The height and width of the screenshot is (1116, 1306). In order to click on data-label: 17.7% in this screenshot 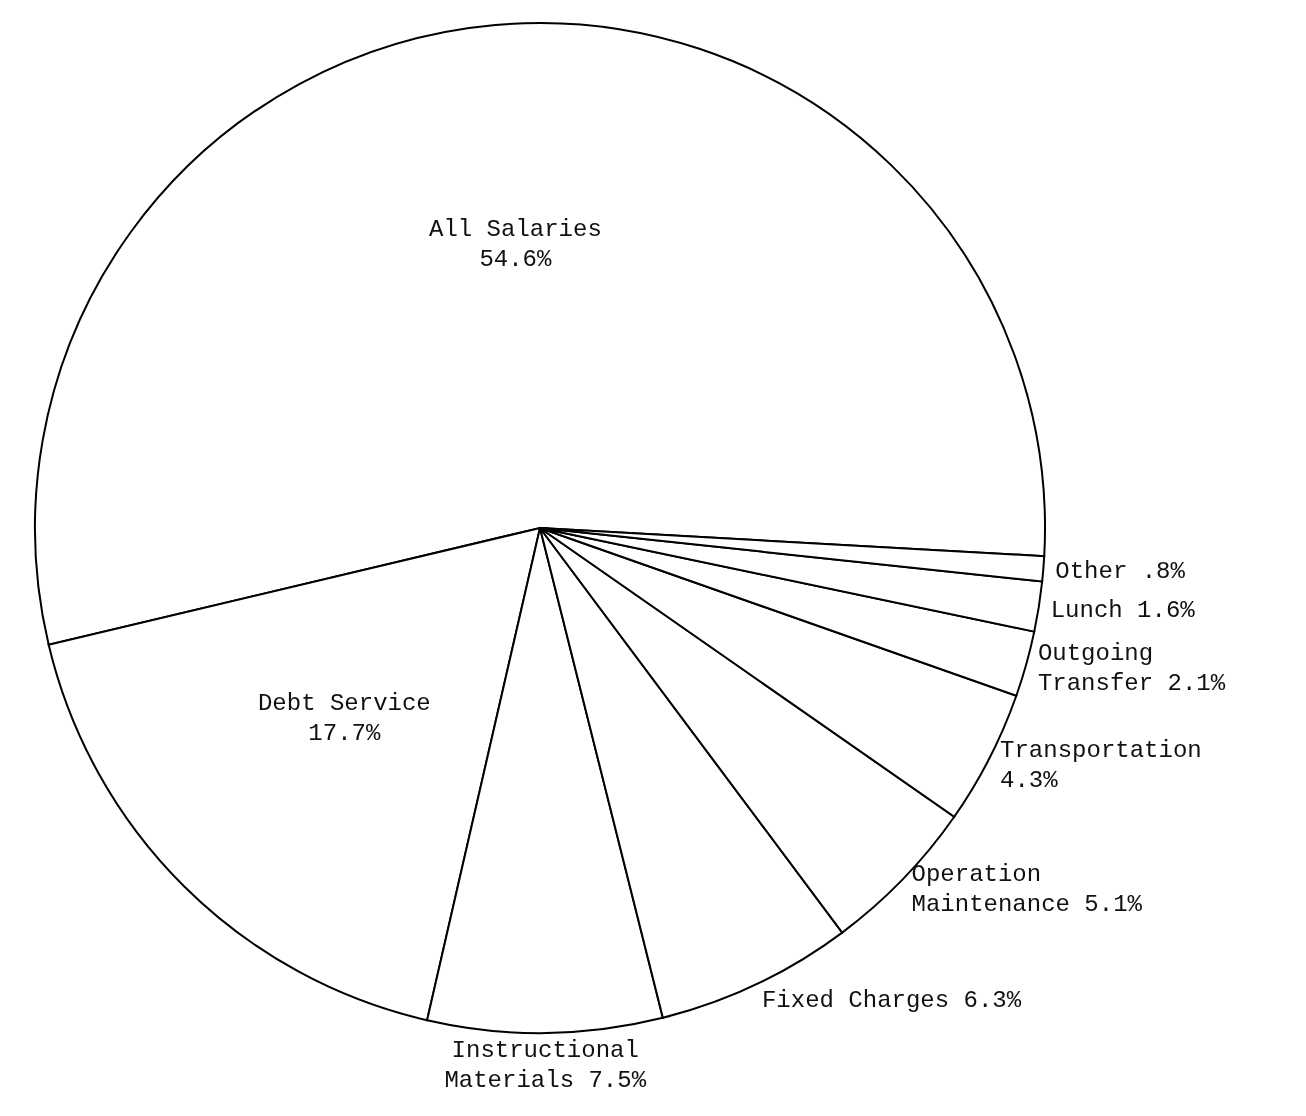, I will do `click(344, 734)`.